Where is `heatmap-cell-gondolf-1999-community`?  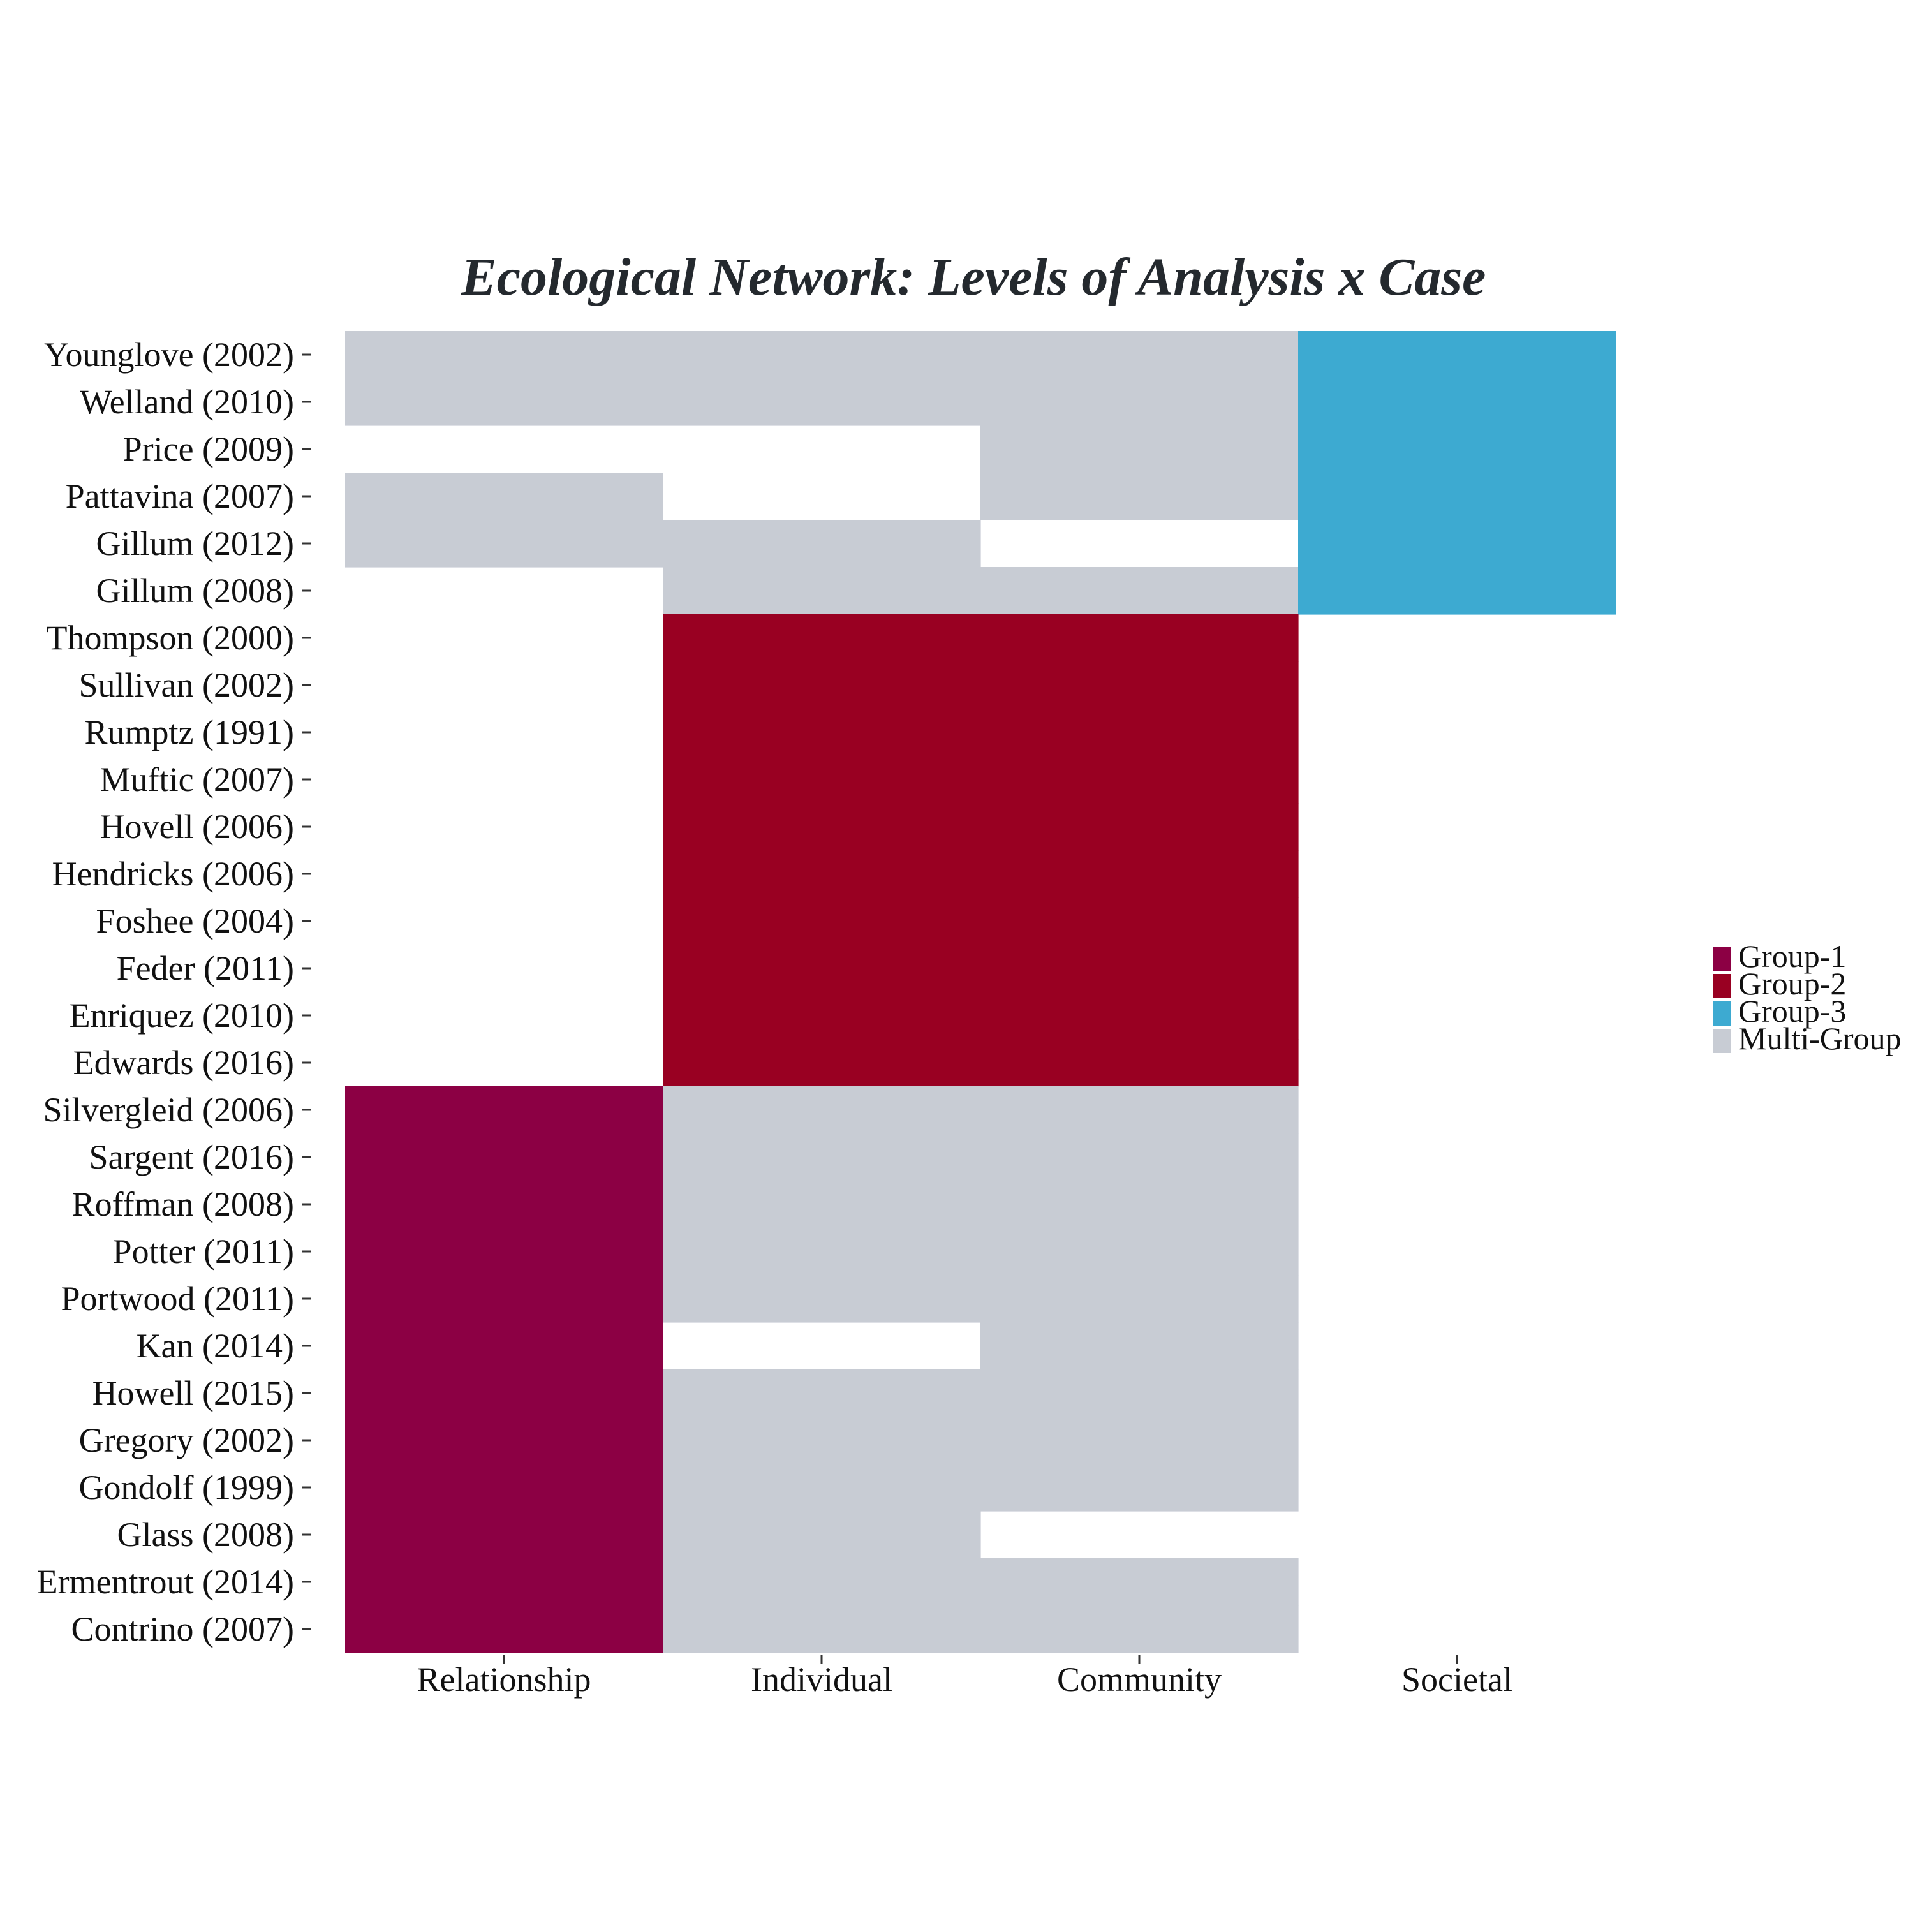
heatmap-cell-gondolf-1999-community is located at coordinates (1139, 1488).